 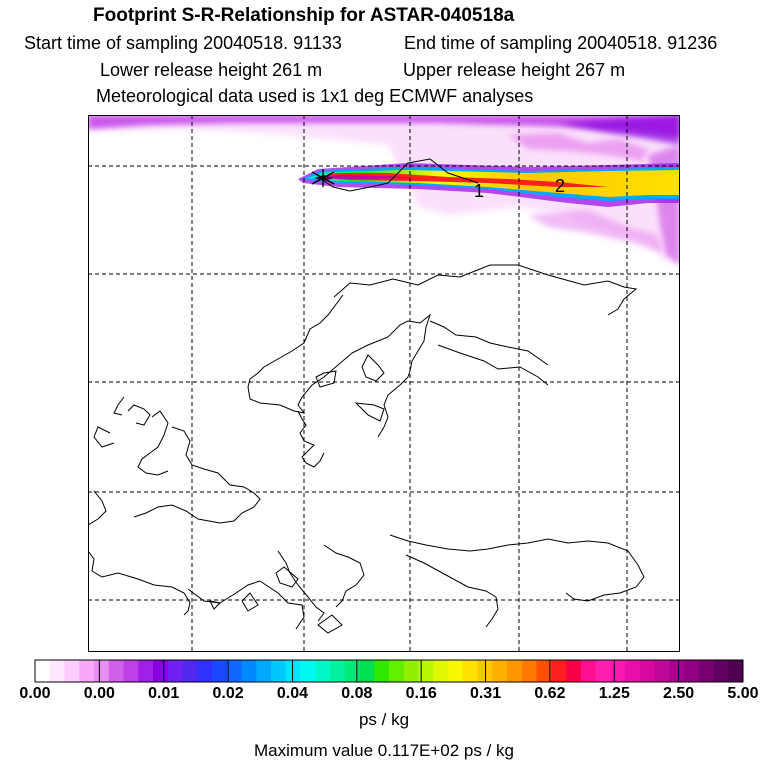 What do you see at coordinates (357, 693) in the screenshot?
I see `colorbar-tick-label: 0.08` at bounding box center [357, 693].